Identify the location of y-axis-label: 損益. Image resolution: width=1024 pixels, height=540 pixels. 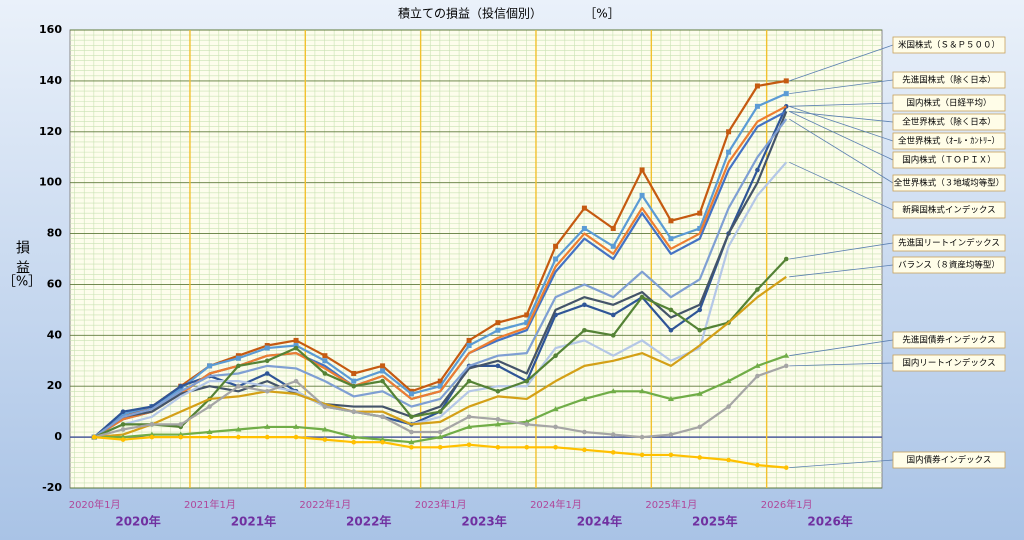
(22, 260).